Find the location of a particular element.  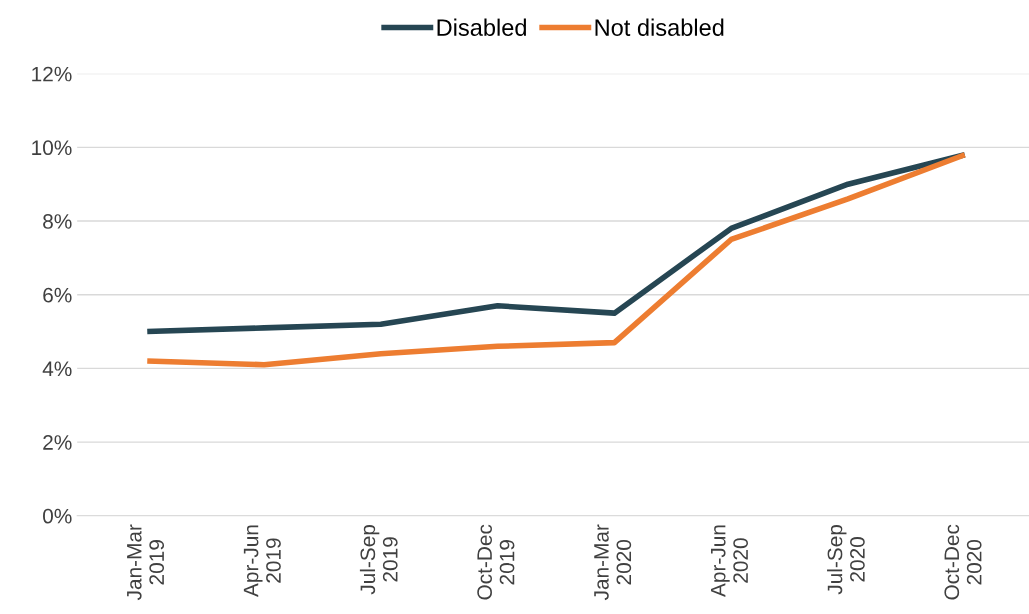

legend-label: Disabled is located at coordinates (481, 27).